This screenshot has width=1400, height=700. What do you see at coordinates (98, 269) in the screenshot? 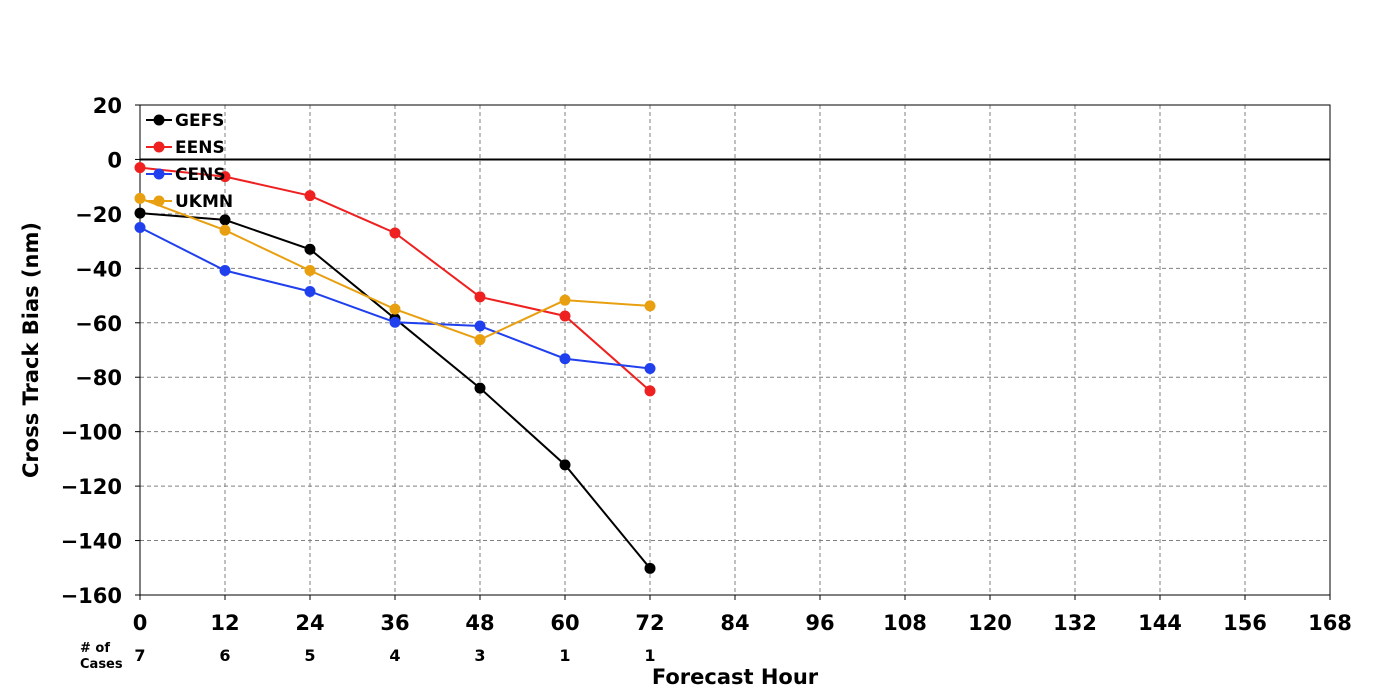
I see `y-tick-label: −40` at bounding box center [98, 269].